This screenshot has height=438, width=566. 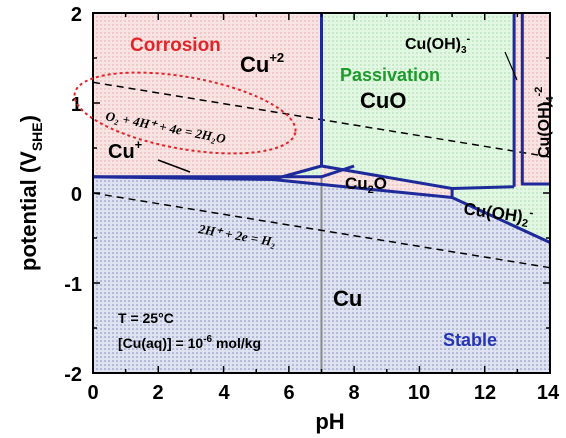 What do you see at coordinates (347, 298) in the screenshot?
I see `cu-species-label: Cu` at bounding box center [347, 298].